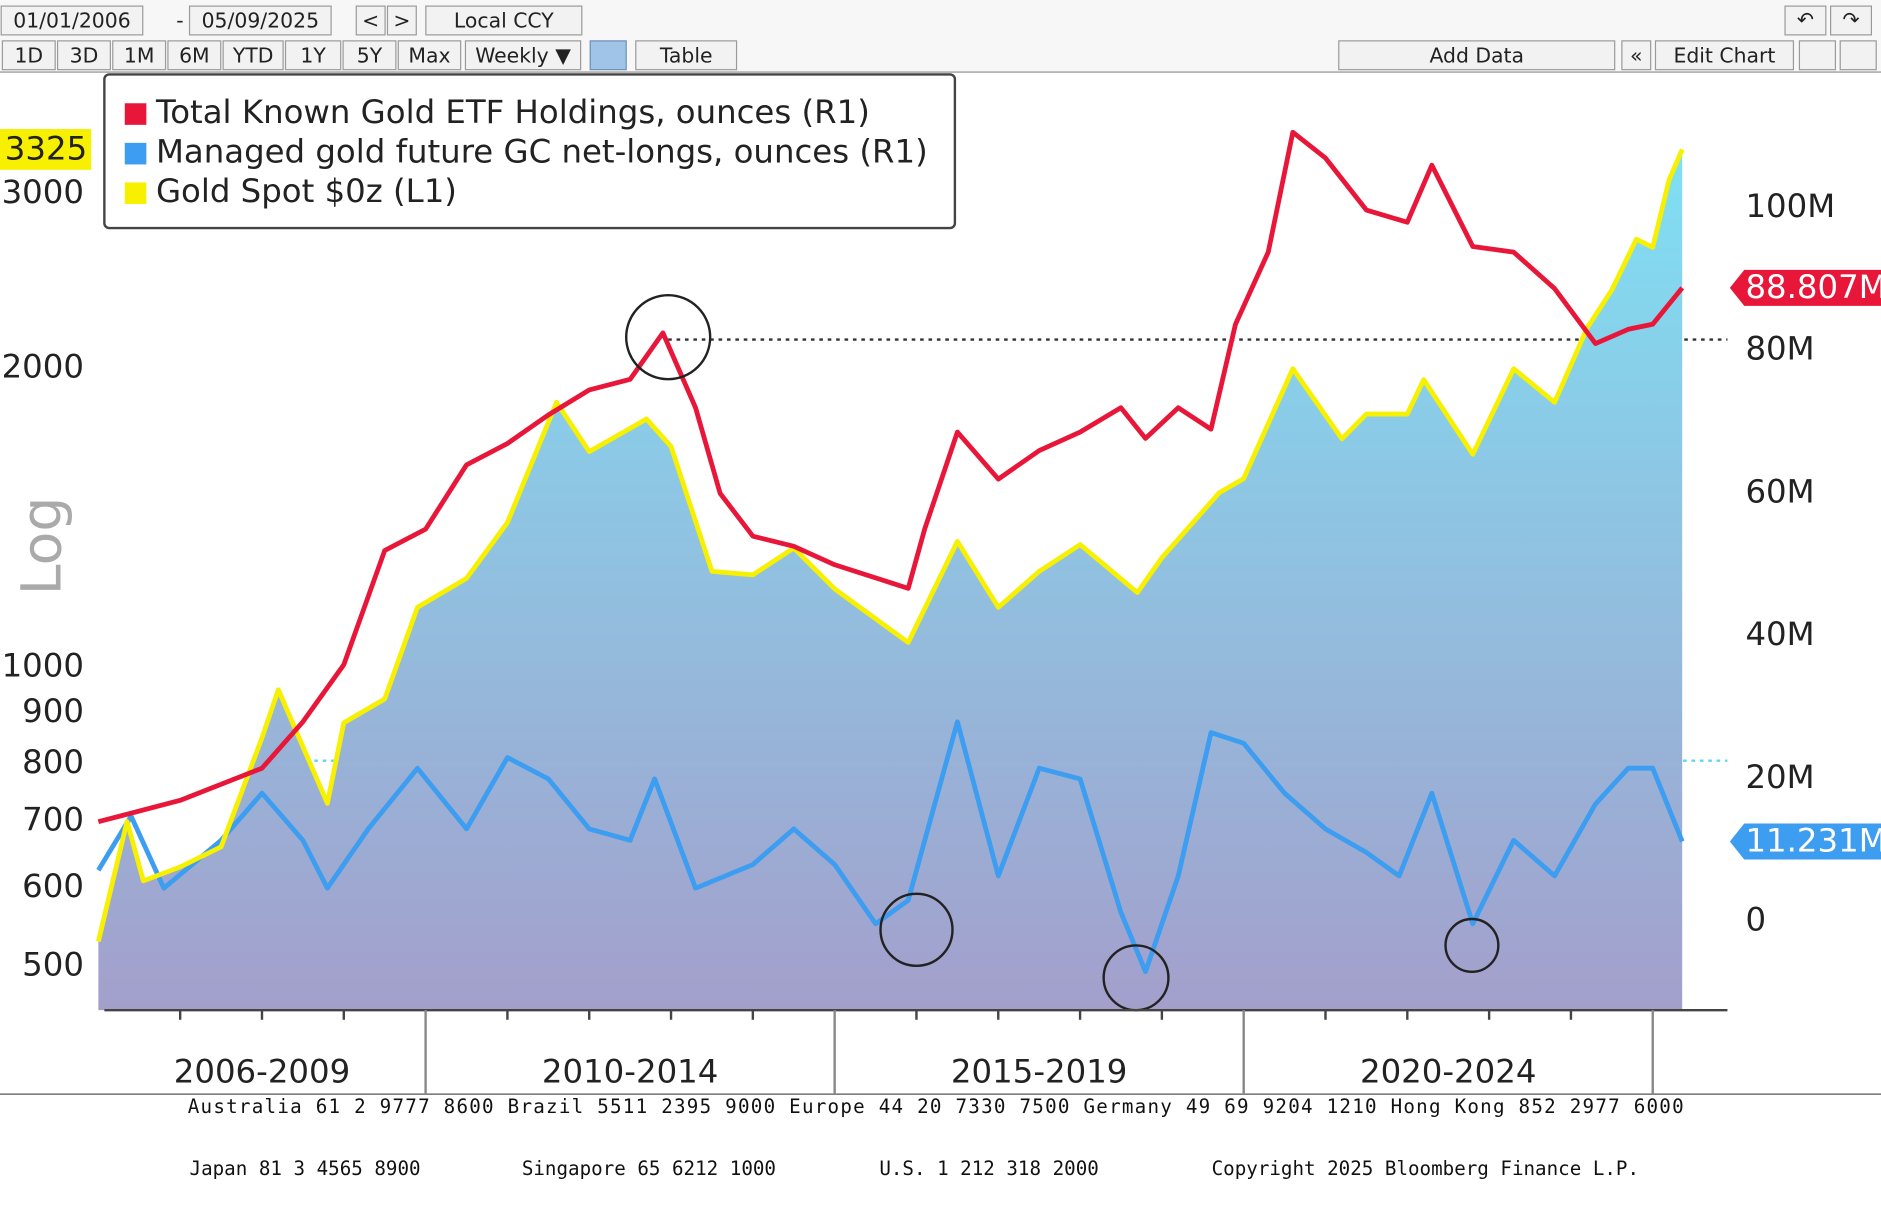 This screenshot has width=1881, height=1207. Describe the element at coordinates (1817, 55) in the screenshot. I see `settings-button` at that location.